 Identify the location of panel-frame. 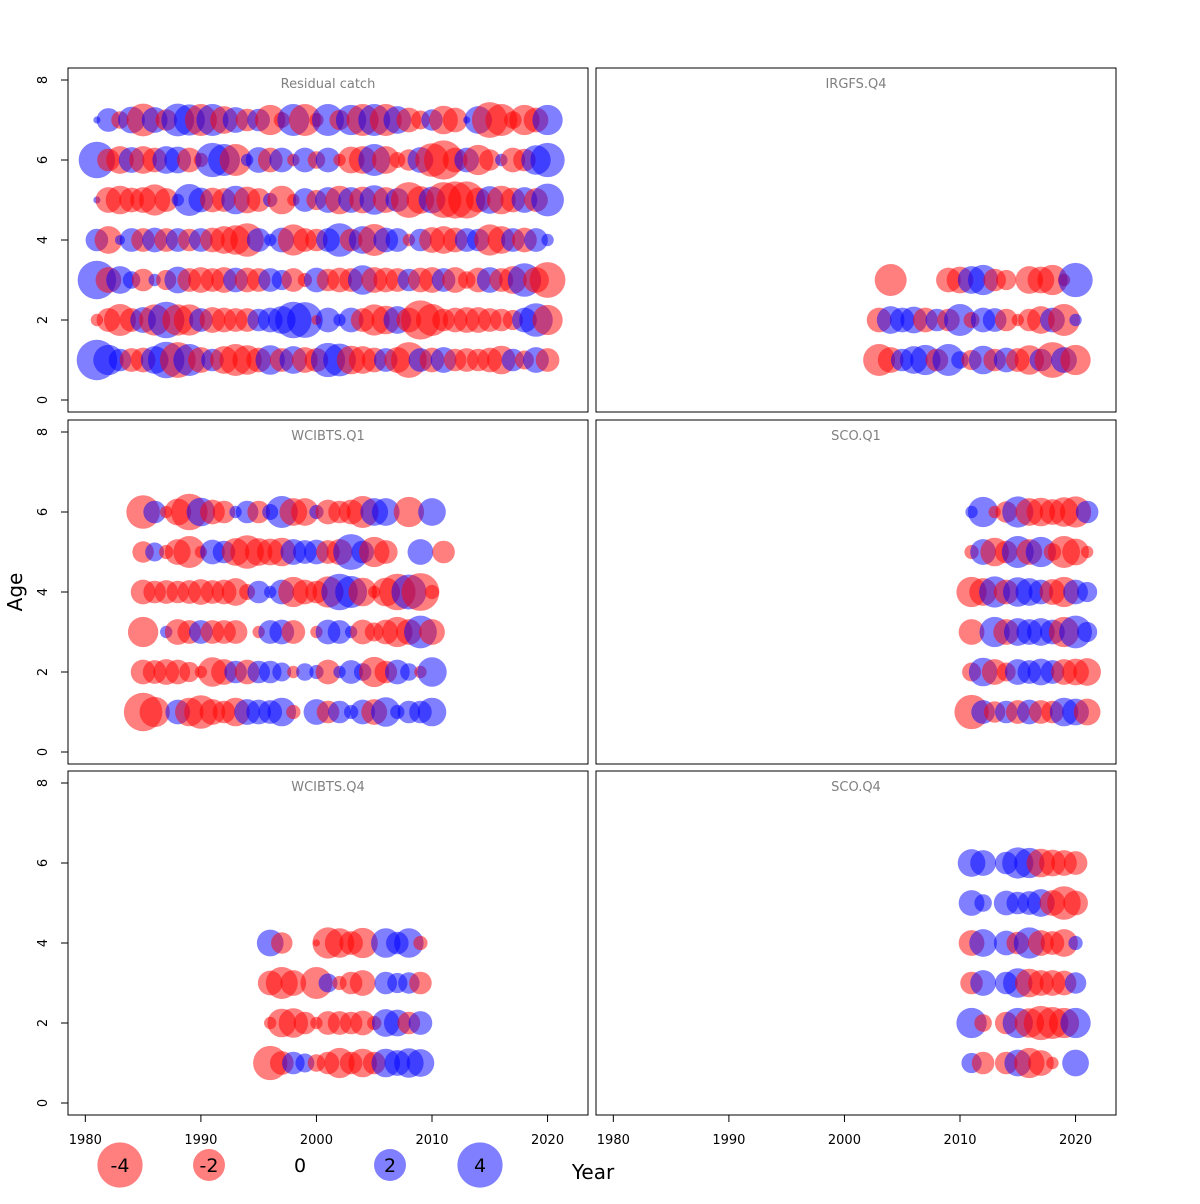
(856, 240).